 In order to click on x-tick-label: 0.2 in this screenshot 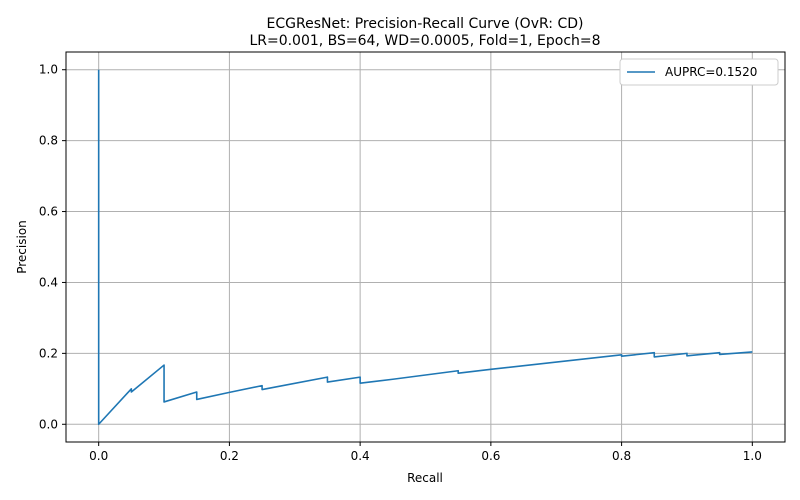, I will do `click(229, 456)`.